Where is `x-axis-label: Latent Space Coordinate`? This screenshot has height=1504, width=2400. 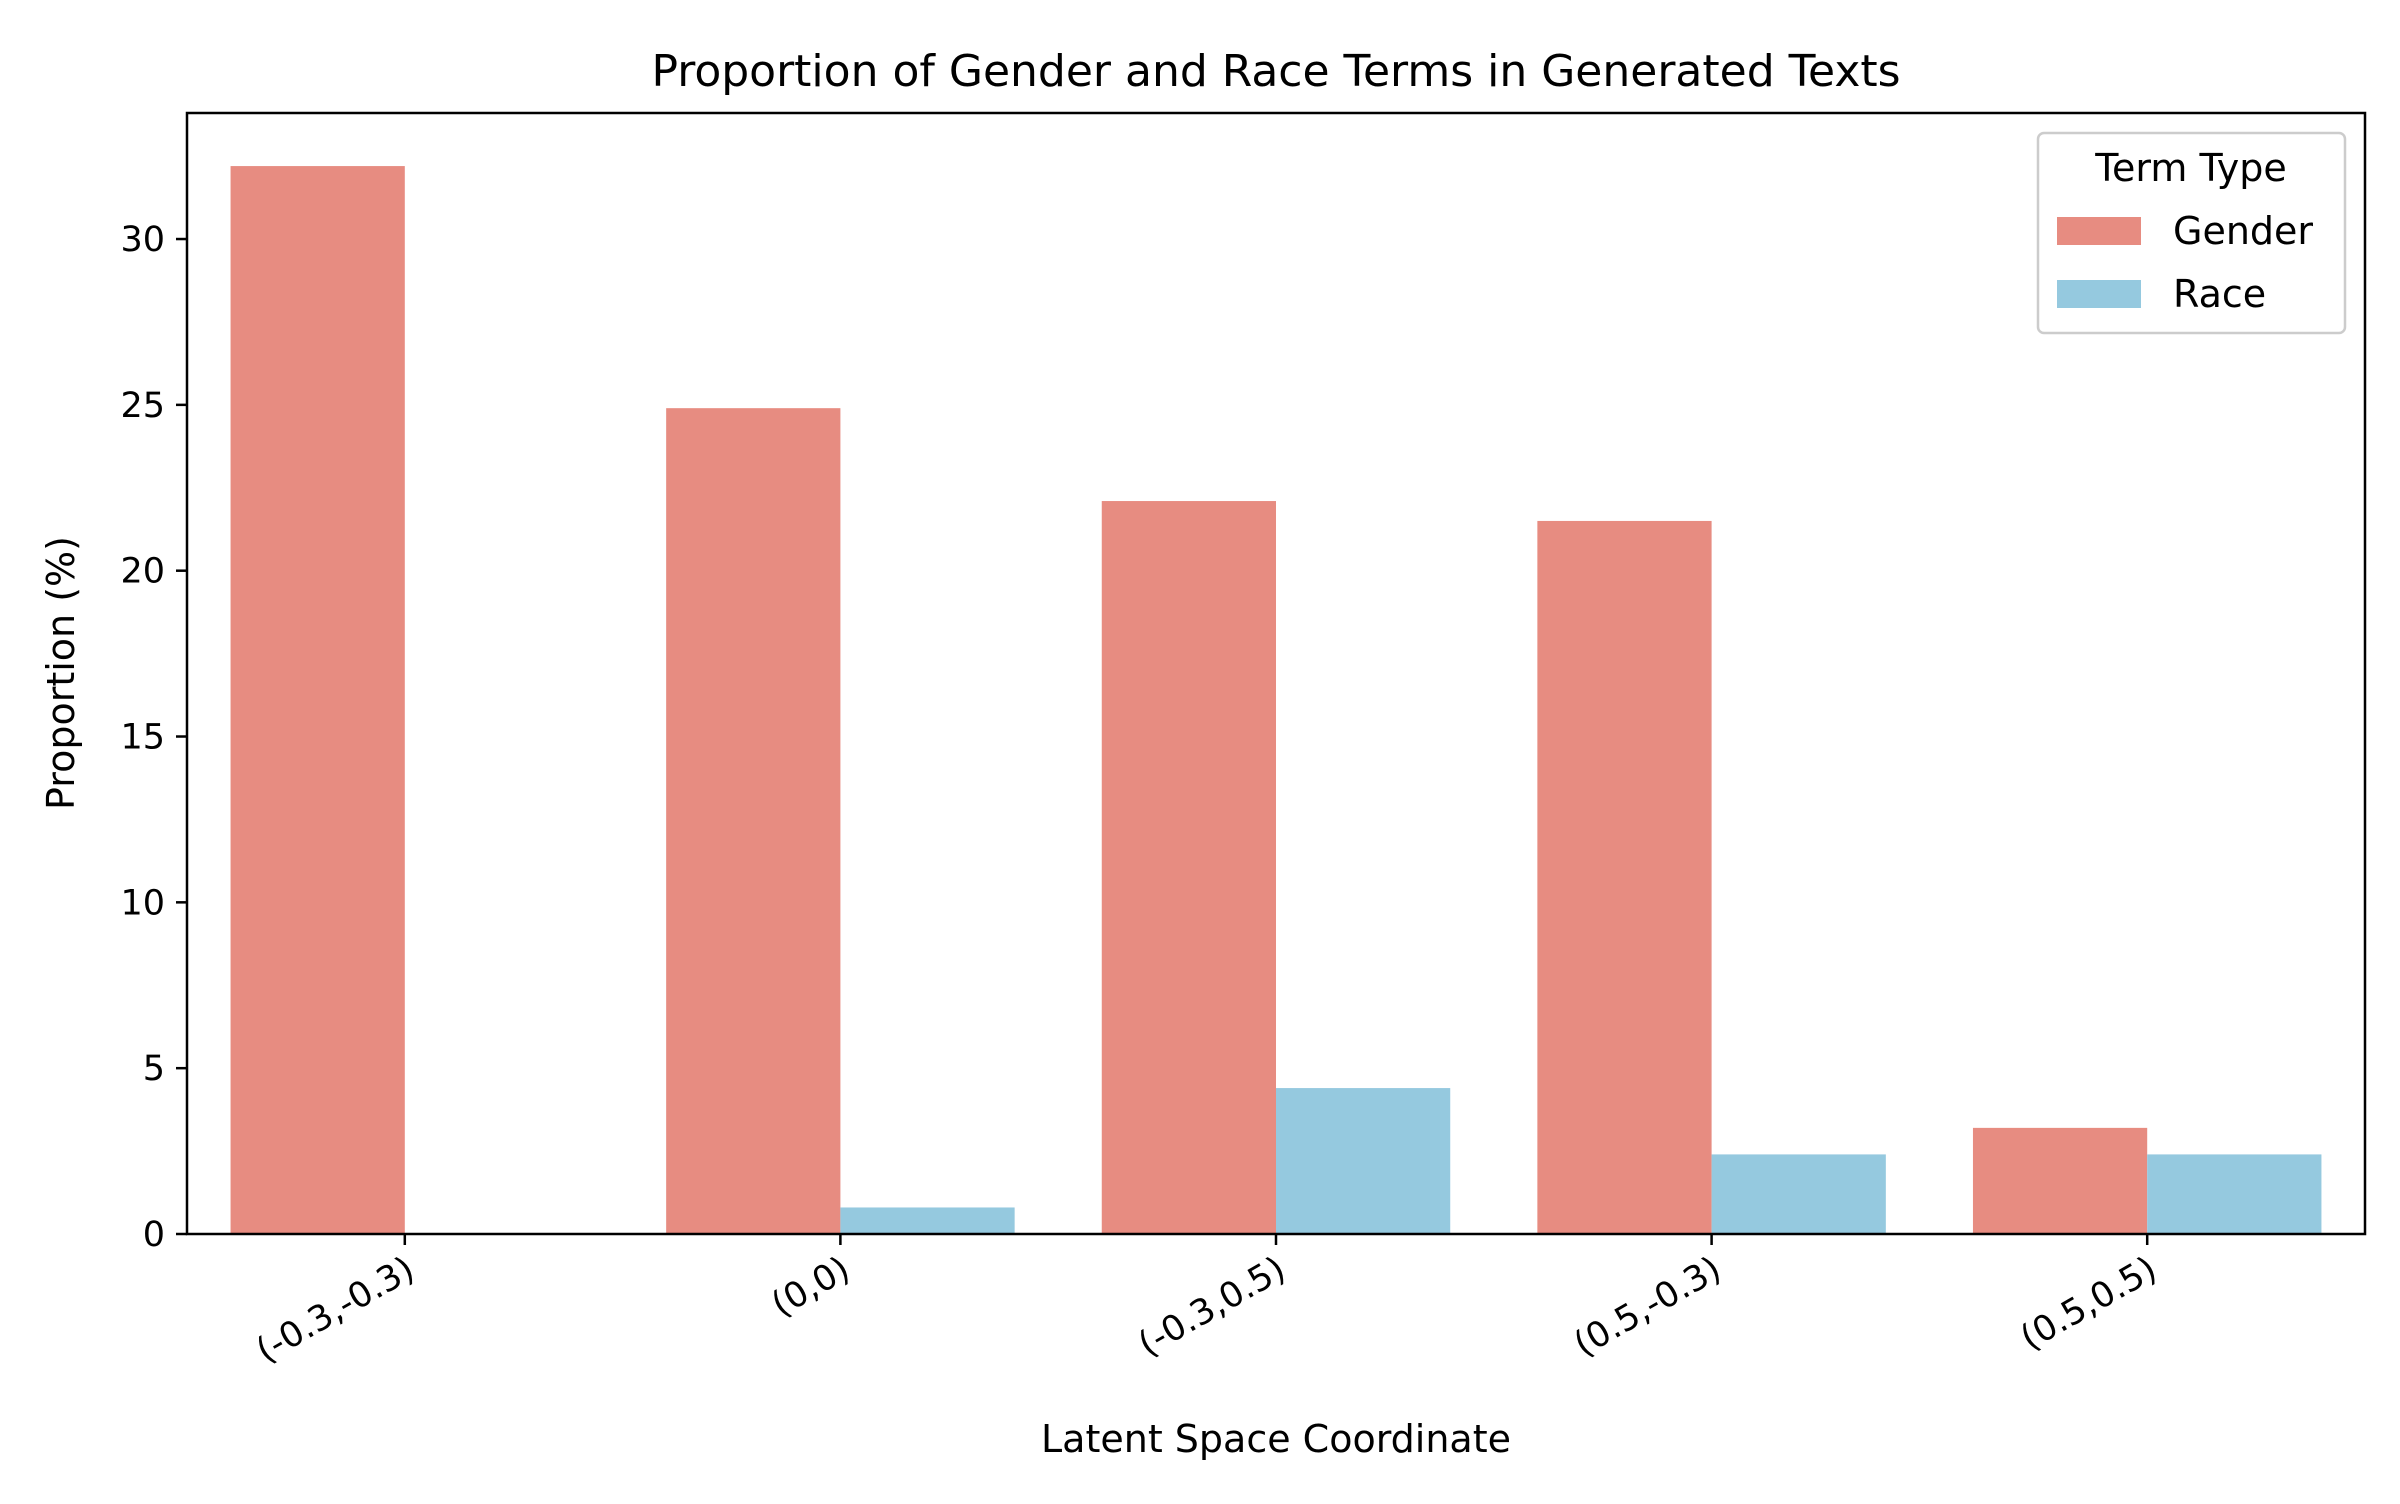 x-axis-label: Latent Space Coordinate is located at coordinates (1276, 1439).